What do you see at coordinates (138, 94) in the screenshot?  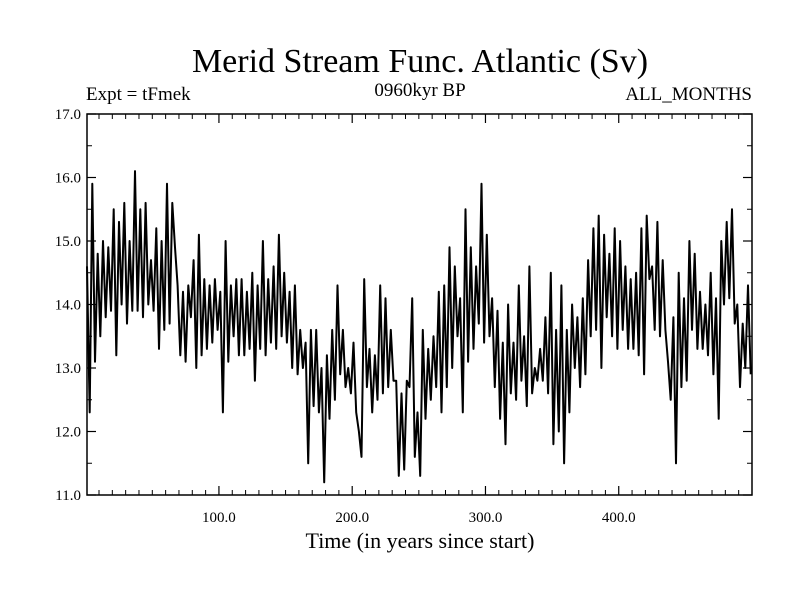 I see `experiment-label: Expt = tFmek` at bounding box center [138, 94].